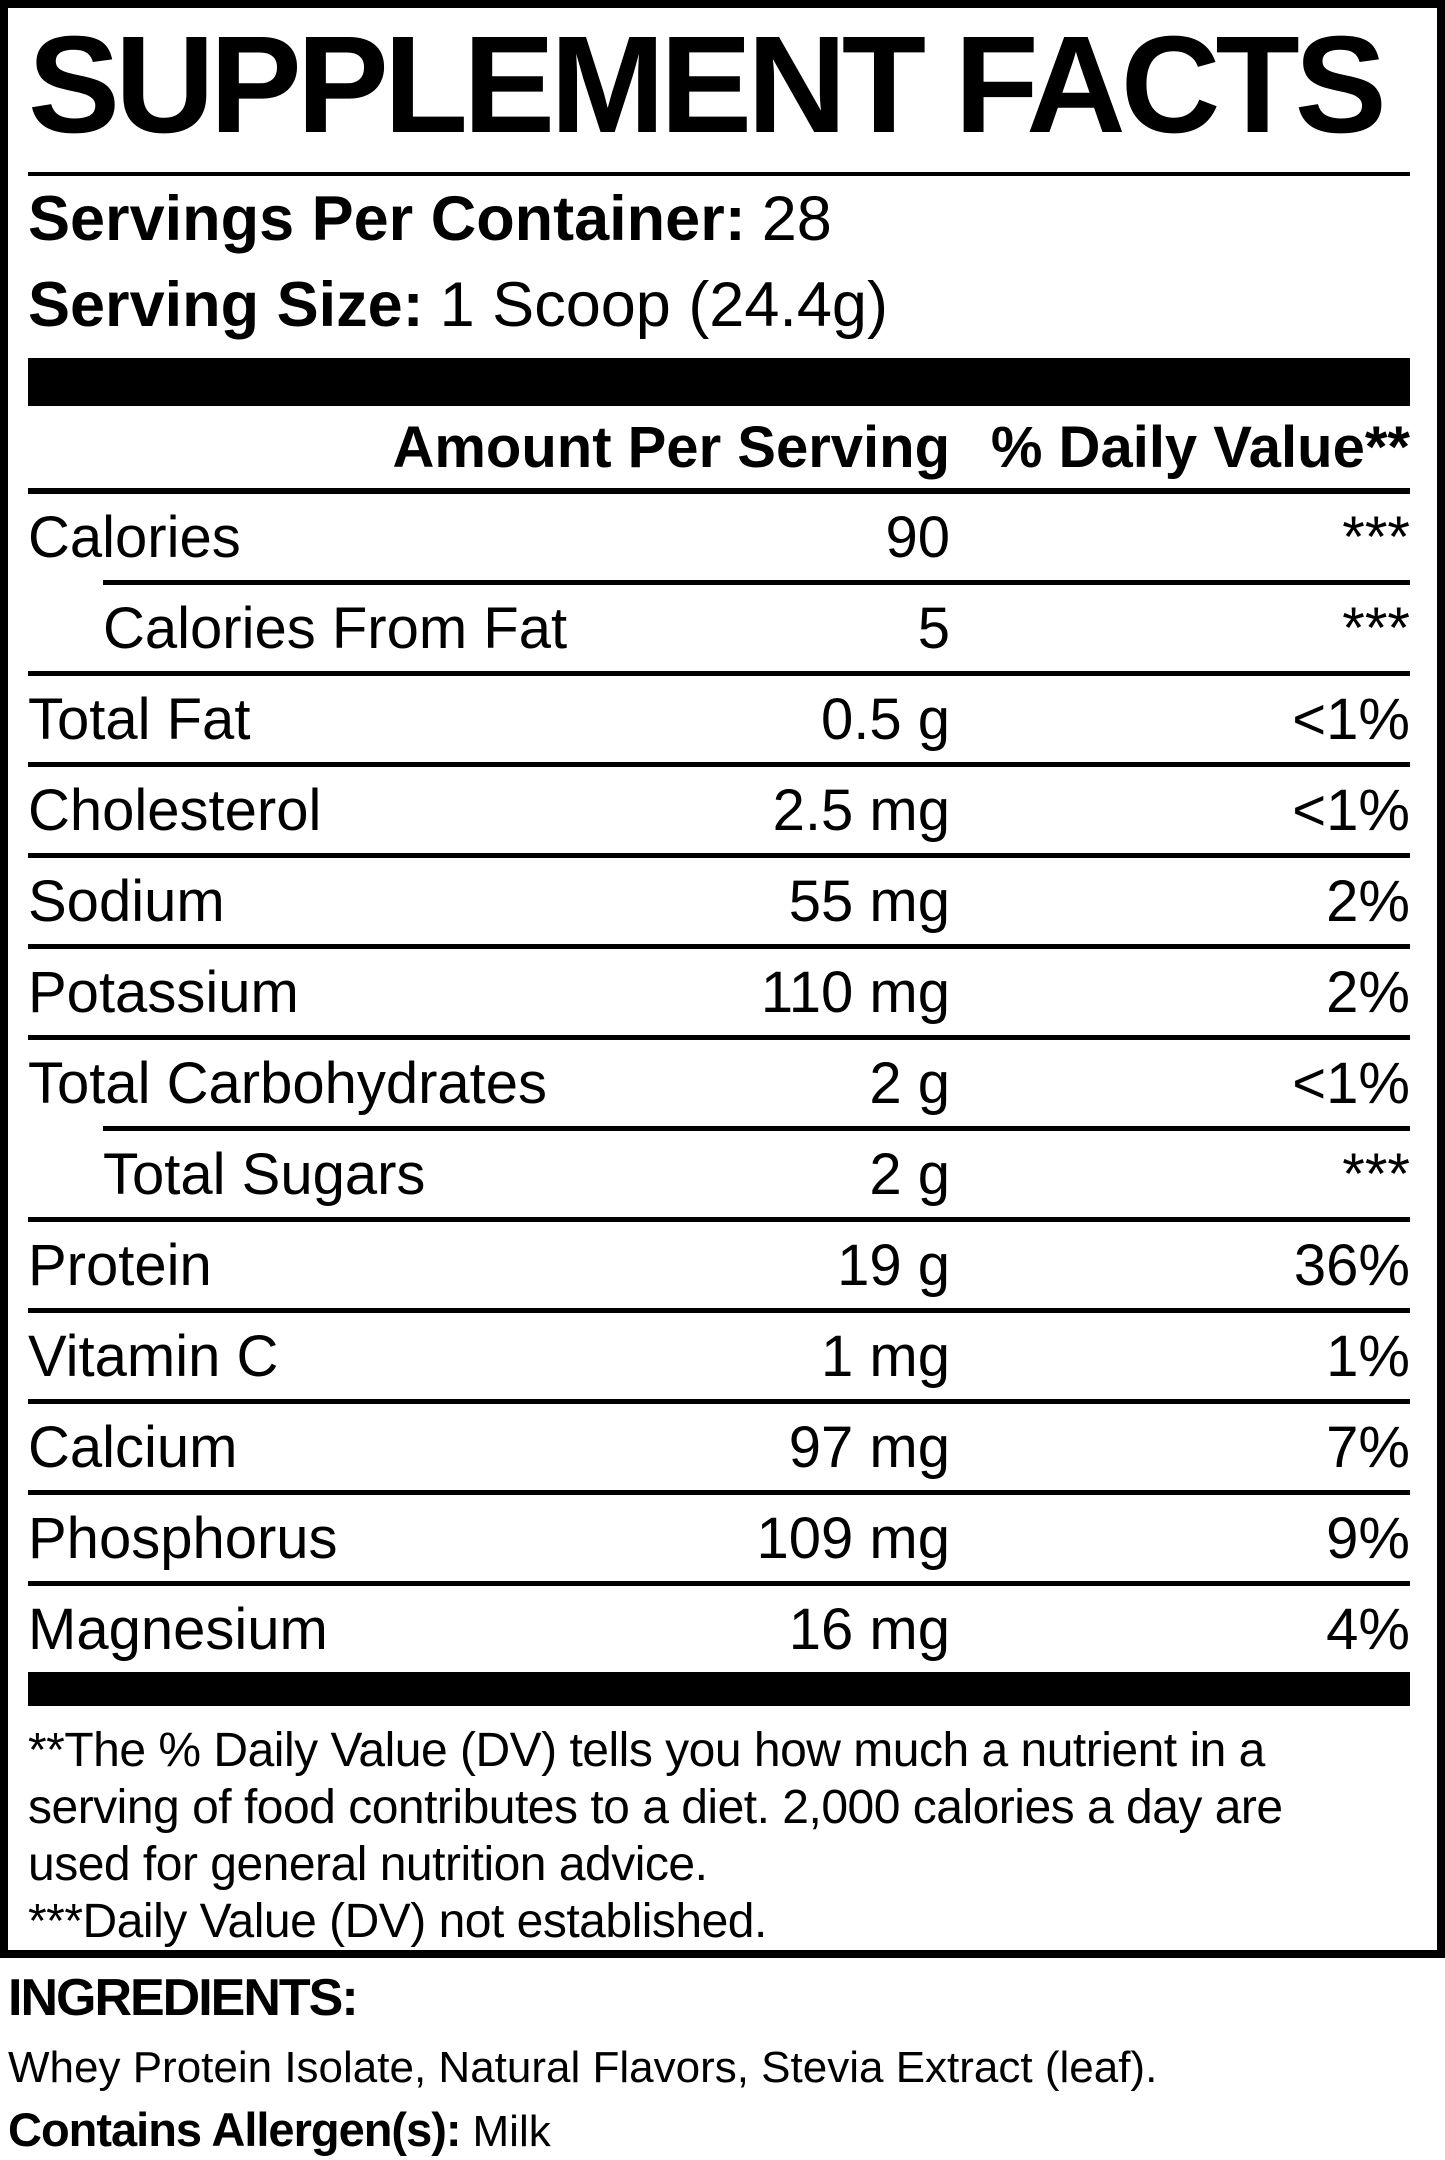  I want to click on daily-value-header: % Daily Value**, so click(1200, 447).